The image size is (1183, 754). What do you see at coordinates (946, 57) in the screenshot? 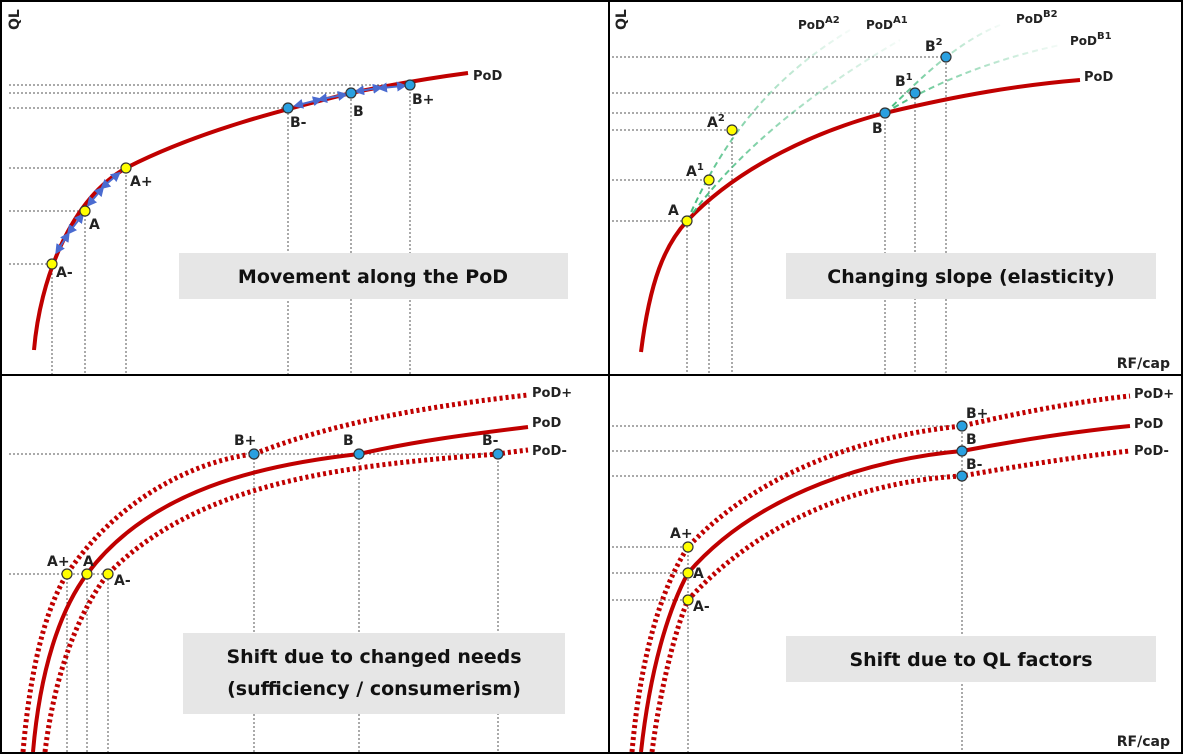
I see `point-b2` at bounding box center [946, 57].